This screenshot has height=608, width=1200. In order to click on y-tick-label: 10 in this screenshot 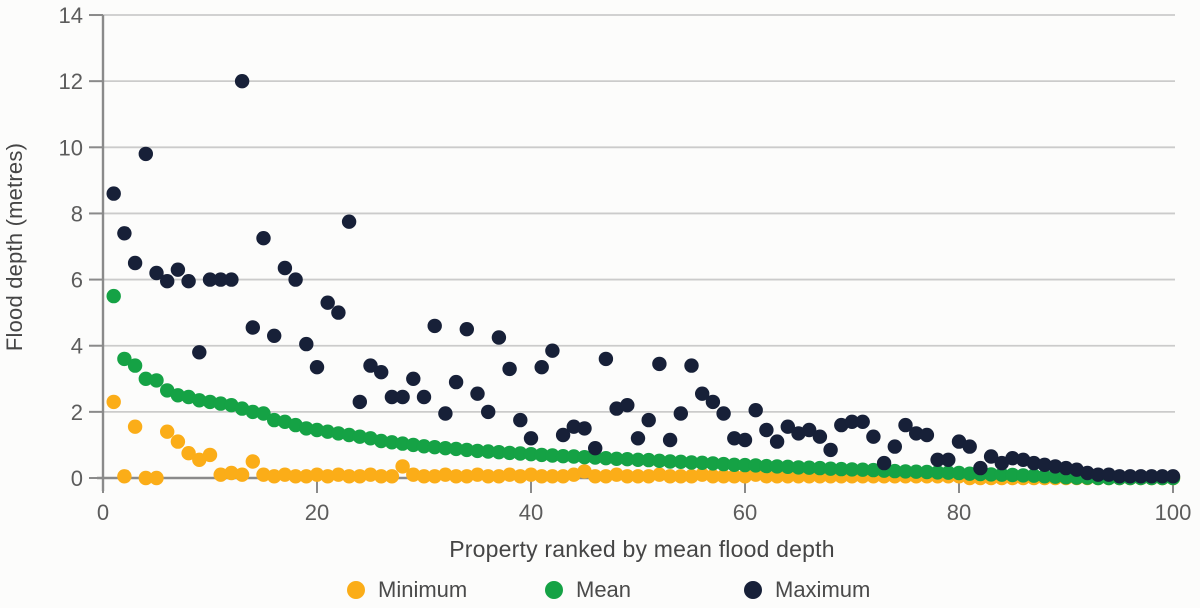, I will do `click(71, 147)`.